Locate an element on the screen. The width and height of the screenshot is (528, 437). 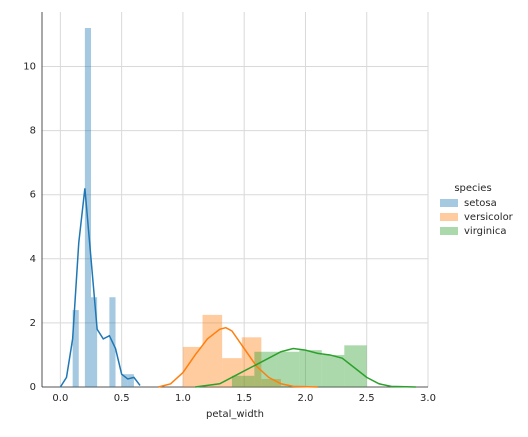
x-tick-label: 0.0 is located at coordinates (60, 398).